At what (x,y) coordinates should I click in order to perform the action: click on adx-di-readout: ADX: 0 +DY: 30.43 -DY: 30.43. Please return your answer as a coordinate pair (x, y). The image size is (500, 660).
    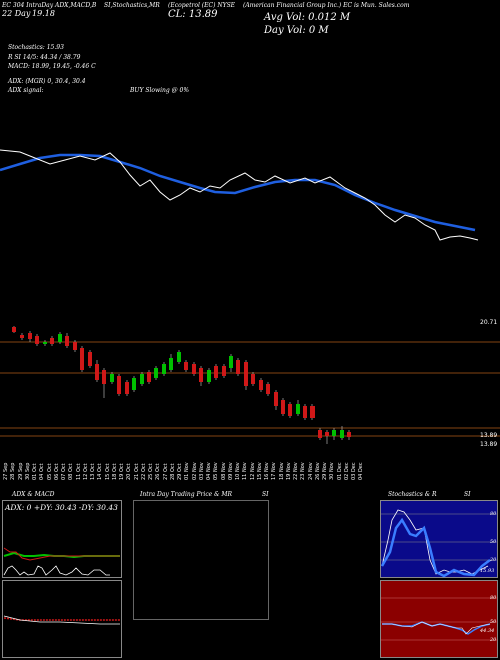
    Looking at the image, I should click on (61, 507).